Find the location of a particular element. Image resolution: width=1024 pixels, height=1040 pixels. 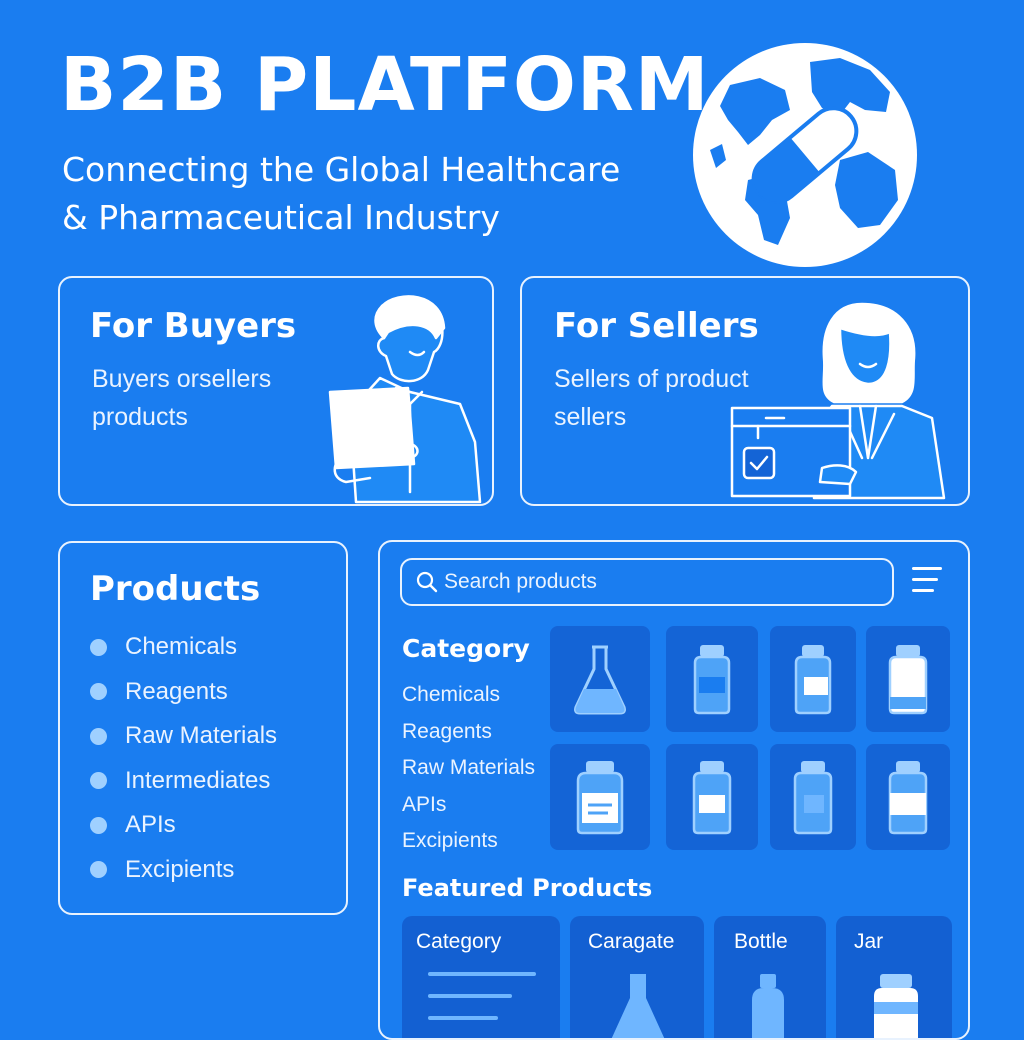

products-title: Products is located at coordinates (175, 589).